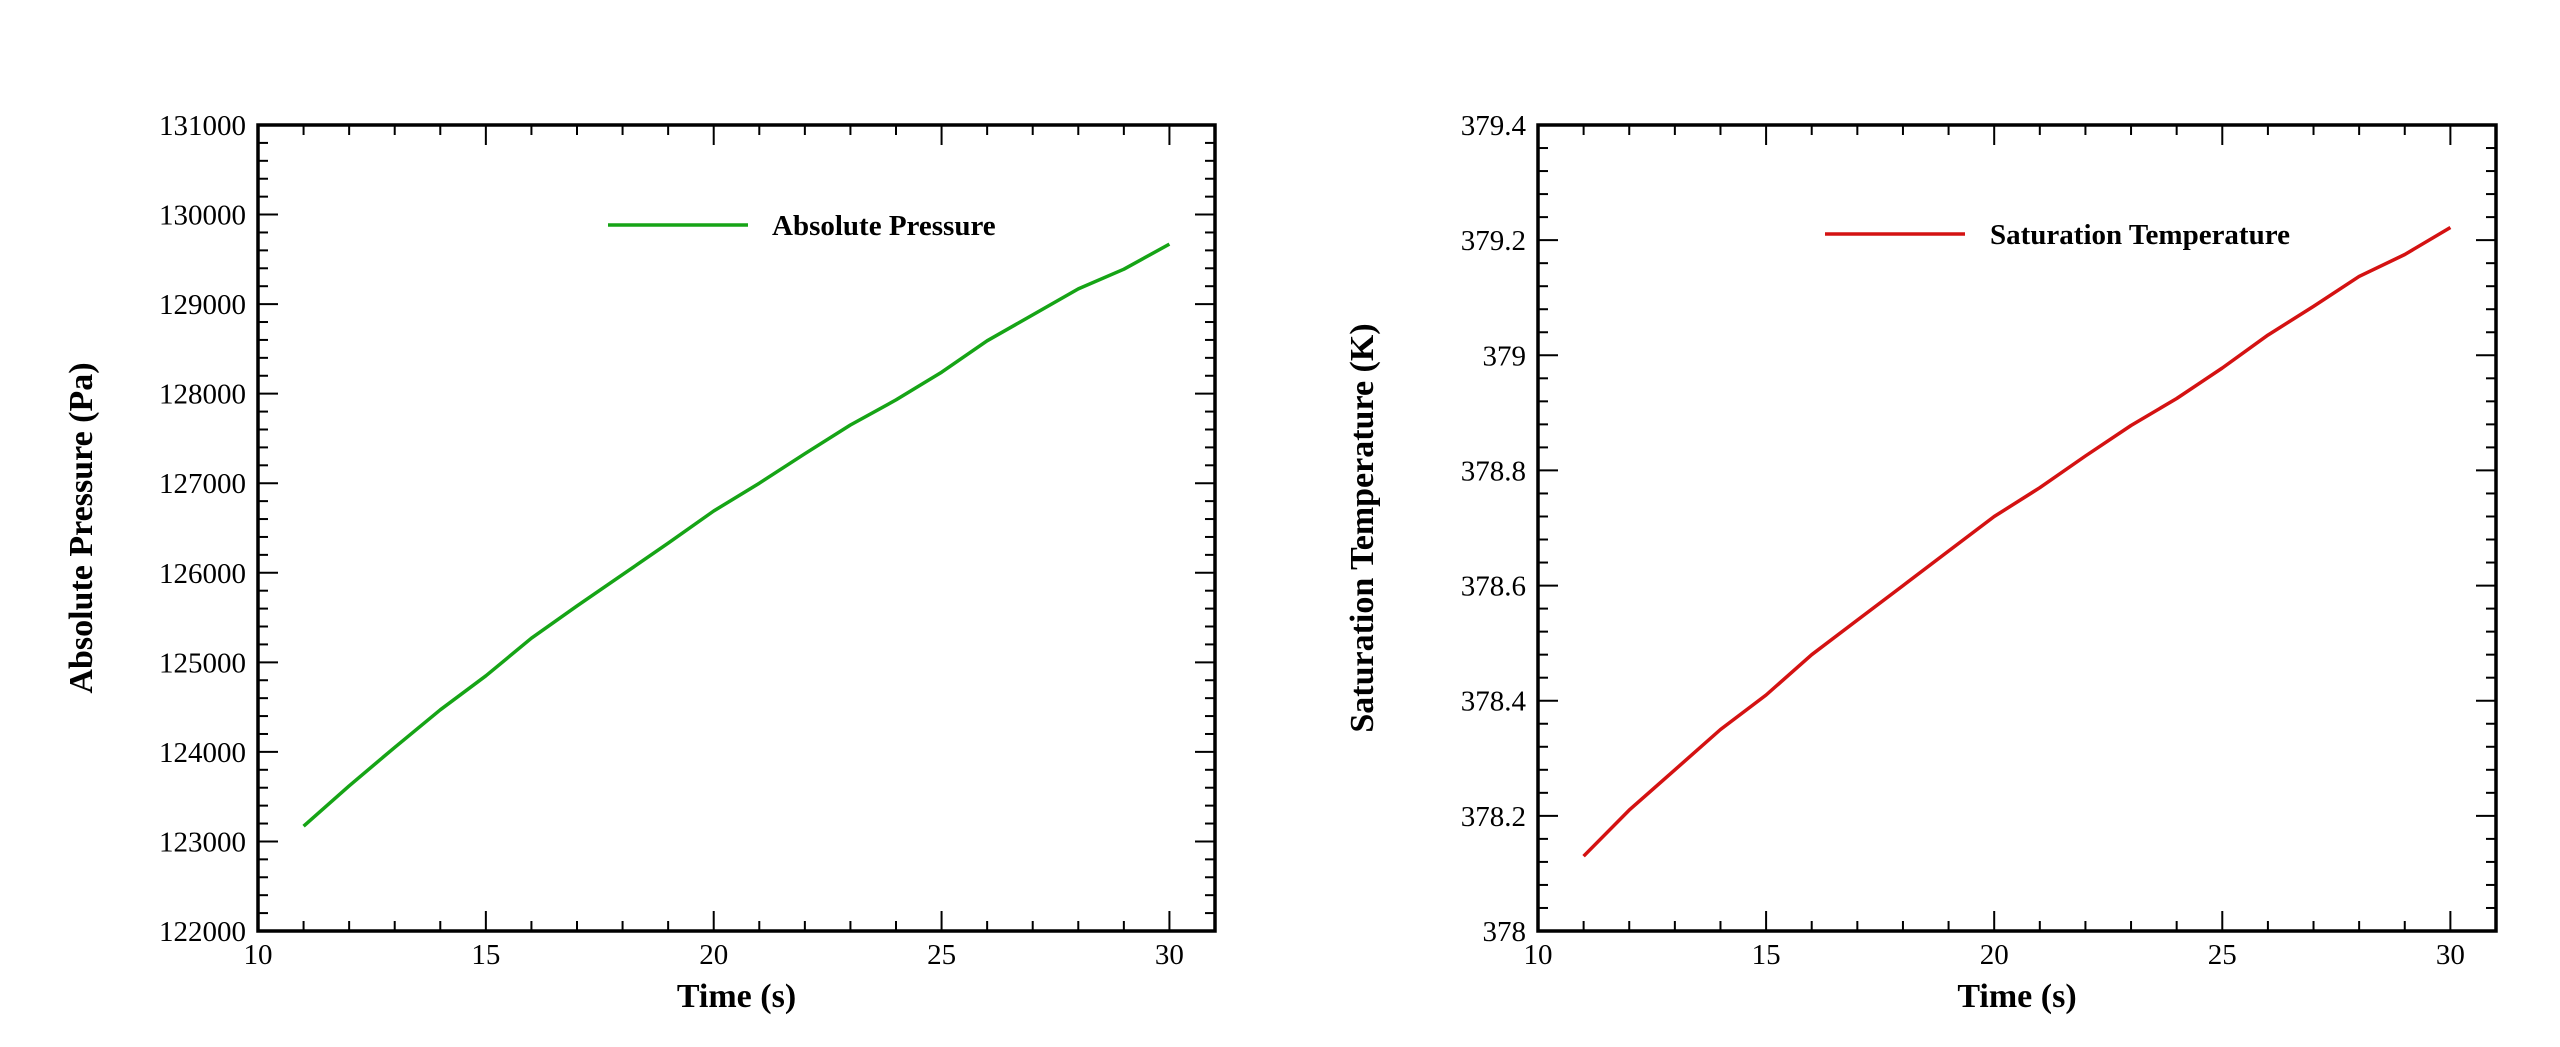  Describe the element at coordinates (1493, 241) in the screenshot. I see `y-tick-label: 379.2` at that location.